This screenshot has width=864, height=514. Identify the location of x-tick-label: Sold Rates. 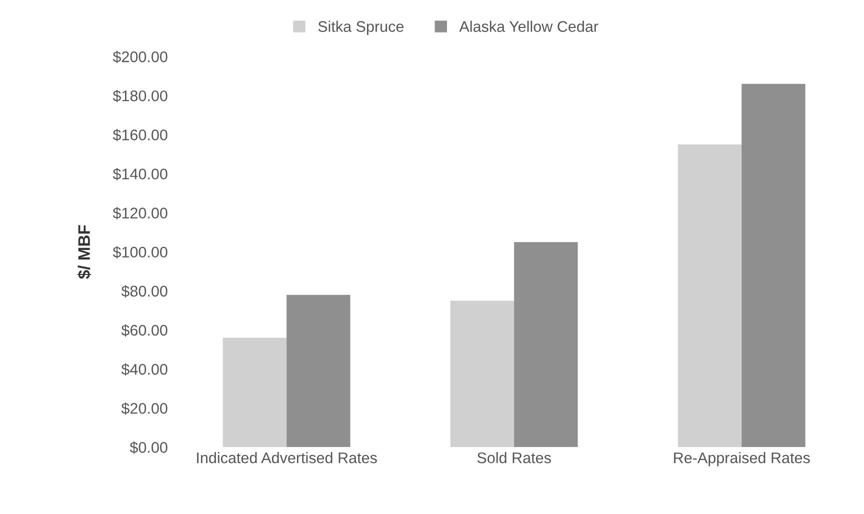
(514, 458).